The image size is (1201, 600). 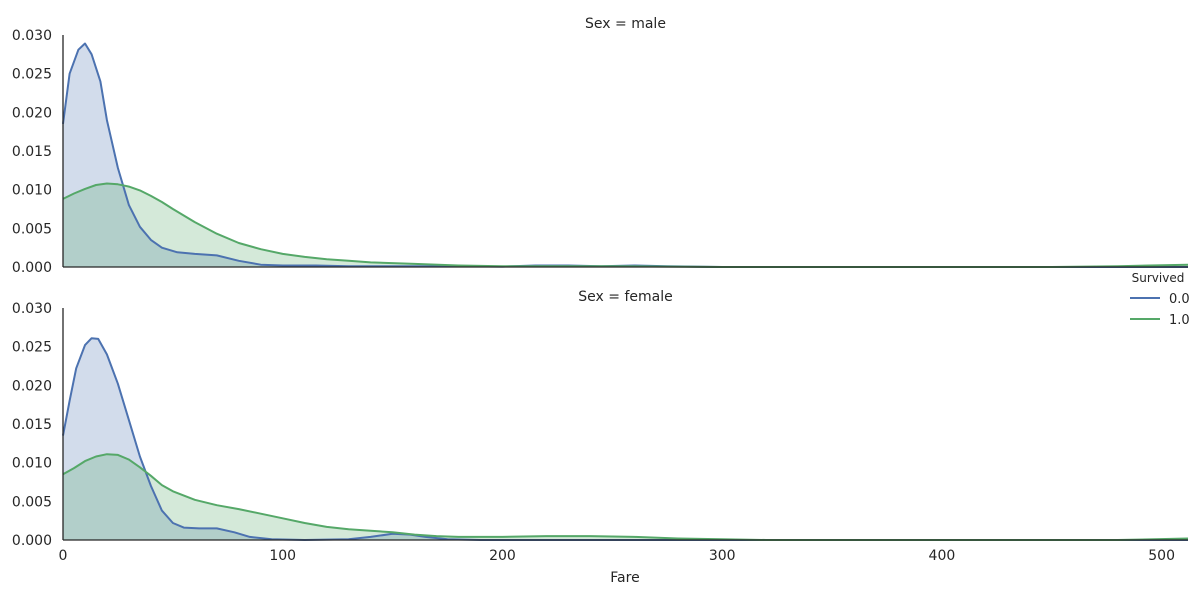 What do you see at coordinates (624, 578) in the screenshot?
I see `x-axis-label: Fare` at bounding box center [624, 578].